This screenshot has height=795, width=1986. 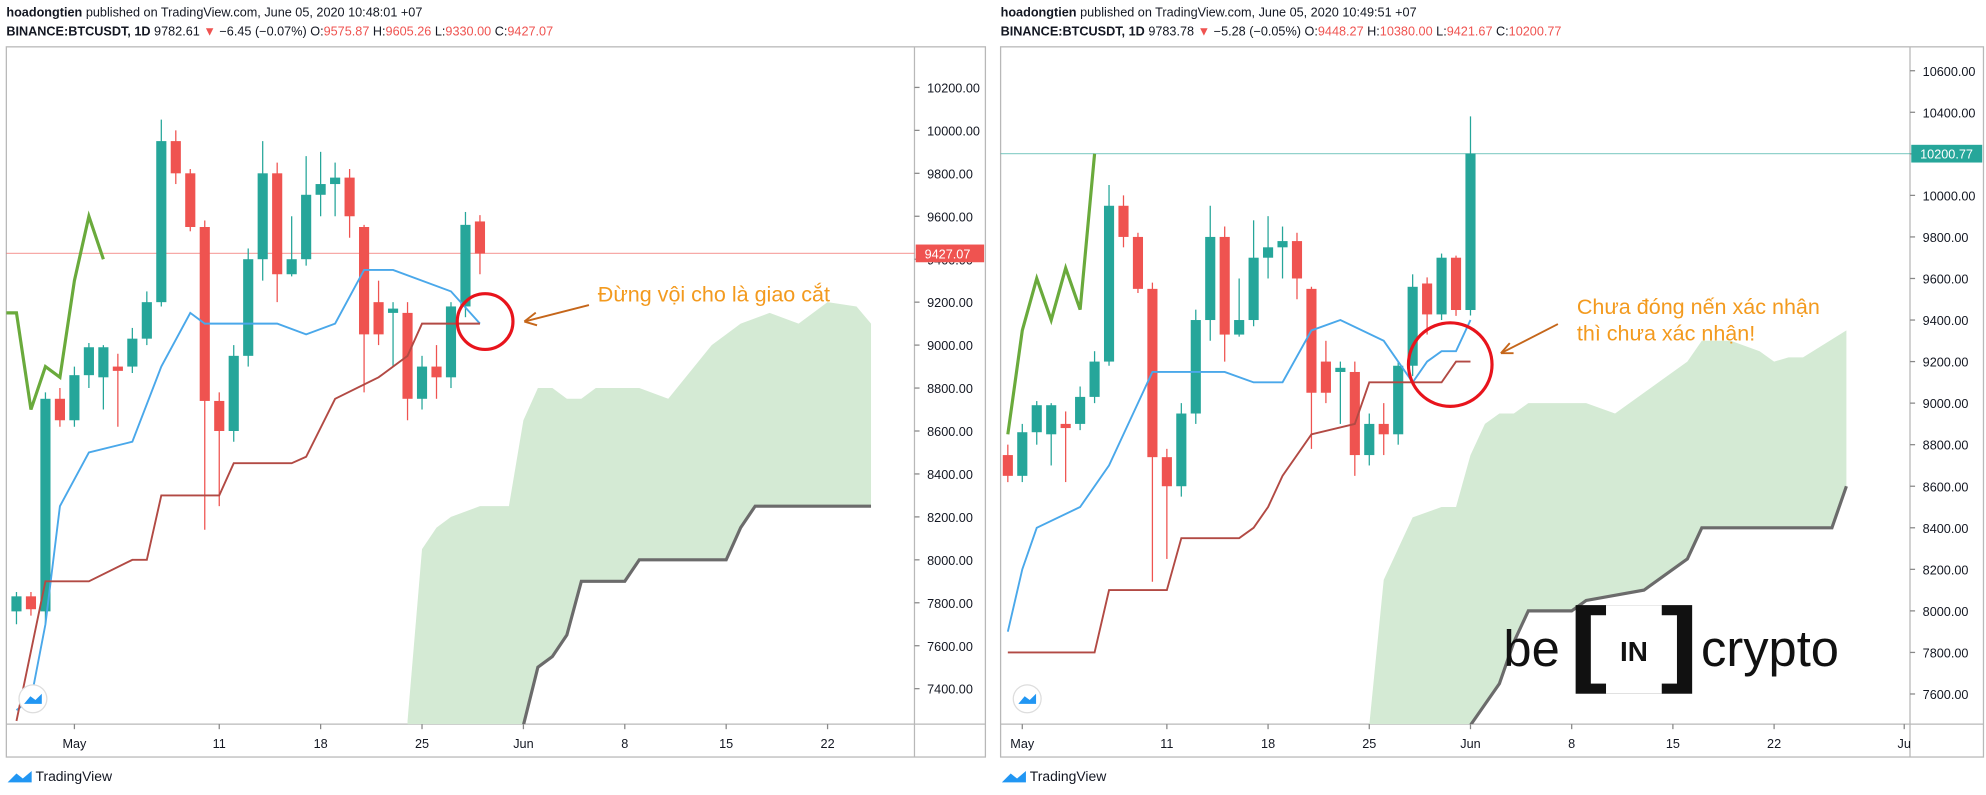 I want to click on x-tick-label: Ju, so click(x=1904, y=744).